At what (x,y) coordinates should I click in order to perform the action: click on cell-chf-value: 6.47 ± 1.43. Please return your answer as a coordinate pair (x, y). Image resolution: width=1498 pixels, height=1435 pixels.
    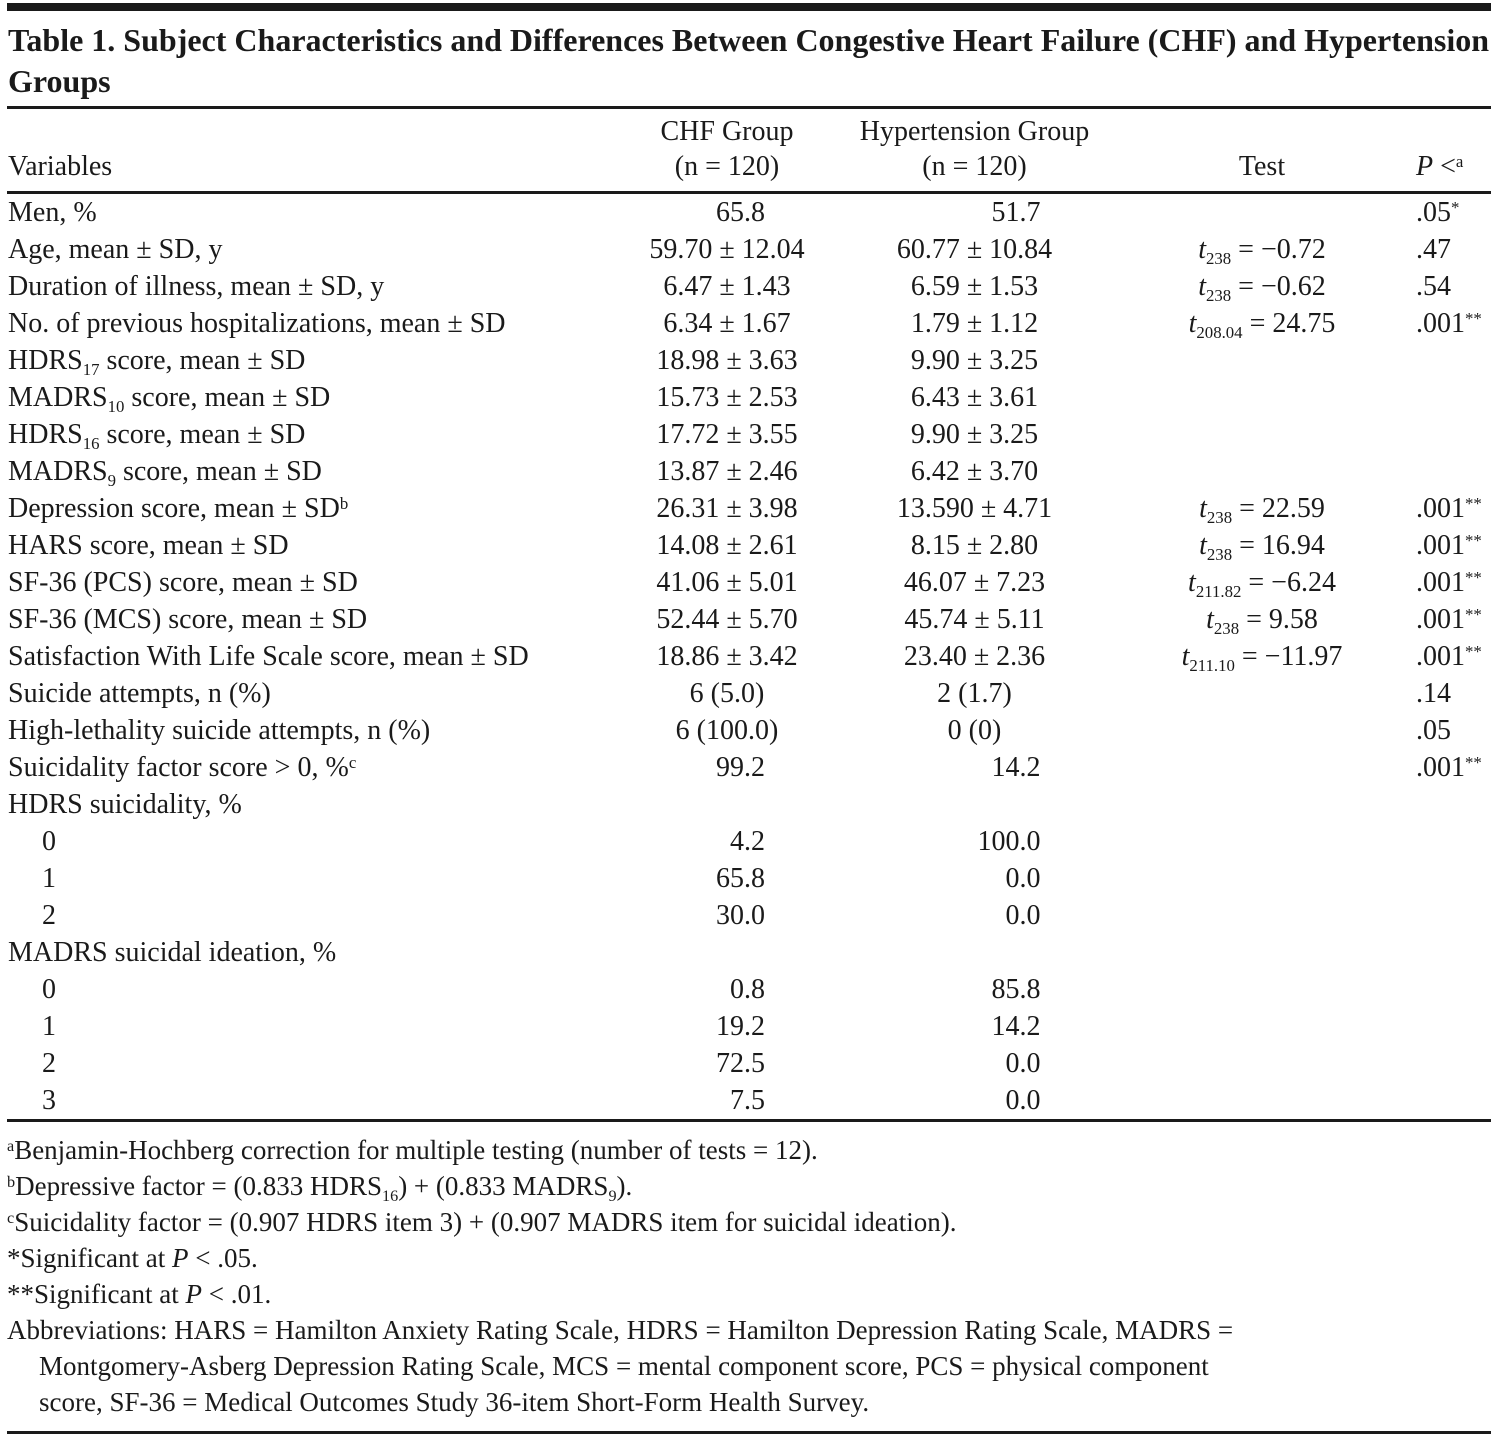
    Looking at the image, I should click on (727, 286).